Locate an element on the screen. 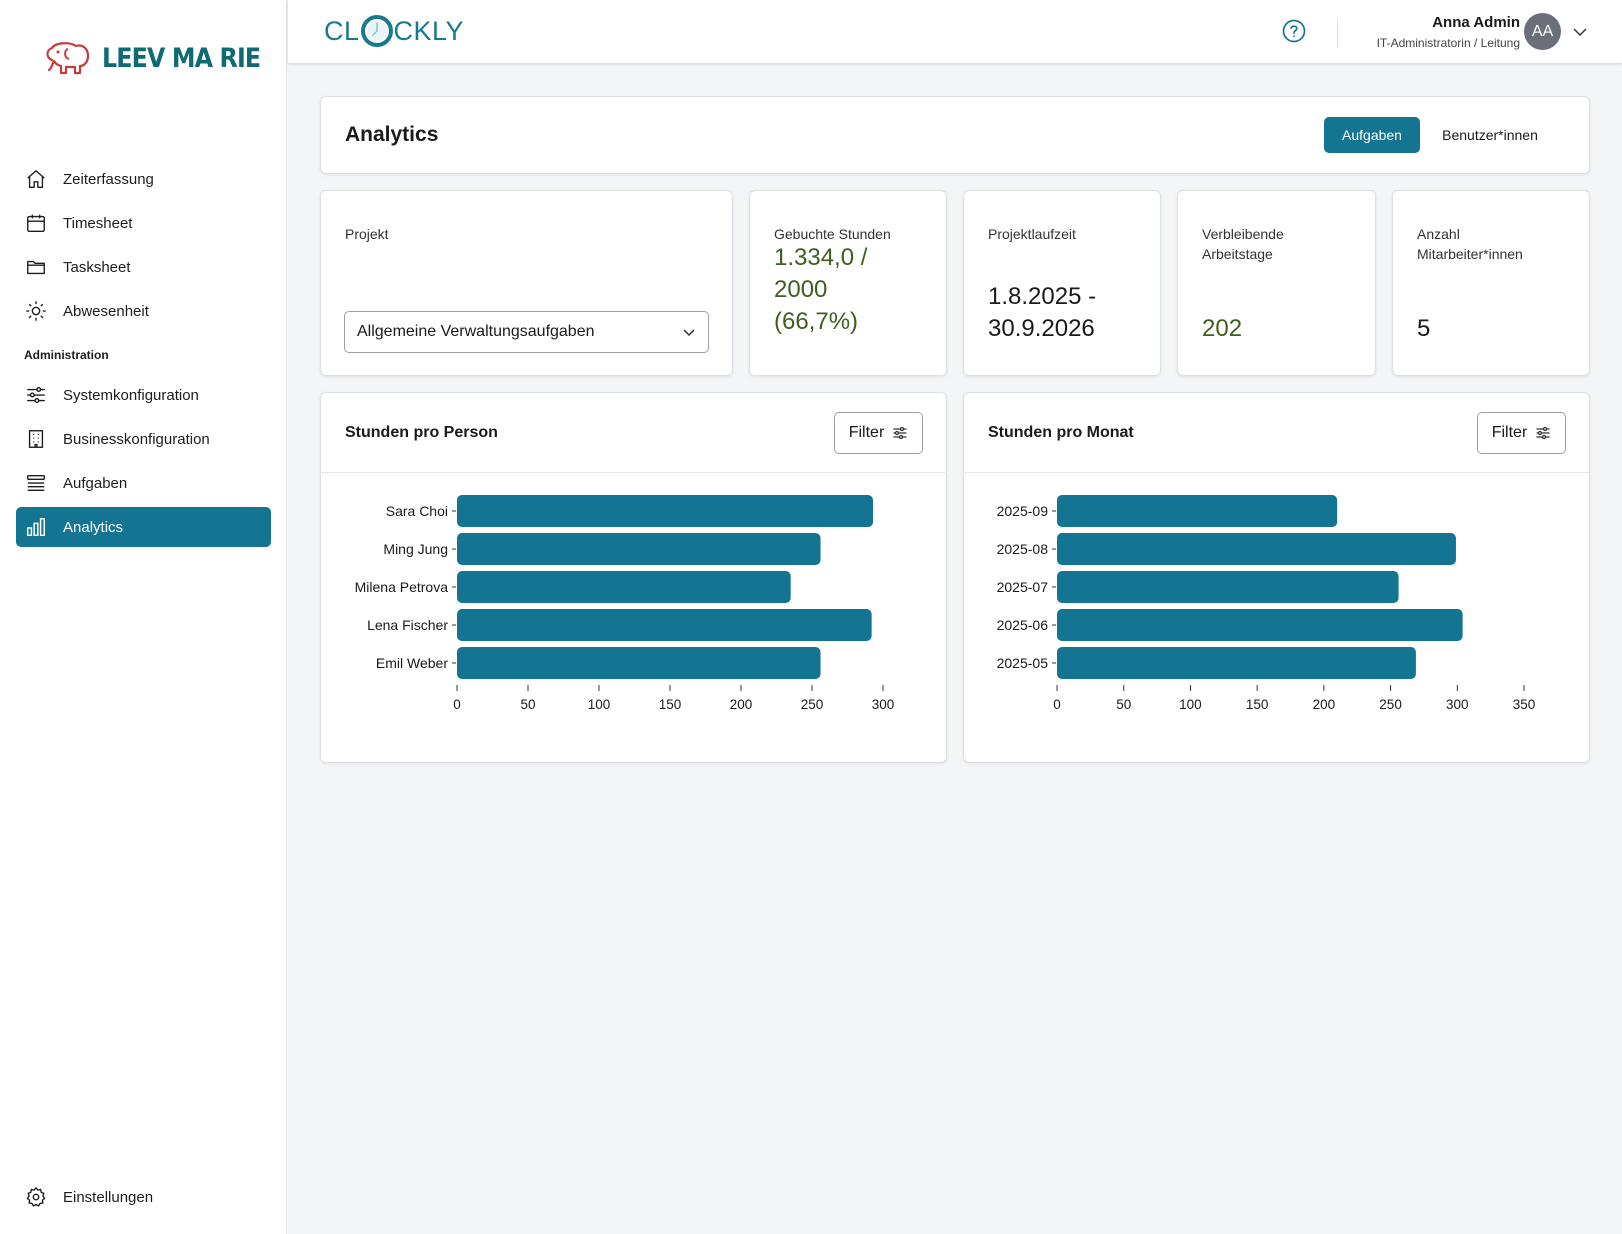 This screenshot has width=1622, height=1234. sidebar-item-zeiterfassung: Zeiterfassung is located at coordinates (143, 179).